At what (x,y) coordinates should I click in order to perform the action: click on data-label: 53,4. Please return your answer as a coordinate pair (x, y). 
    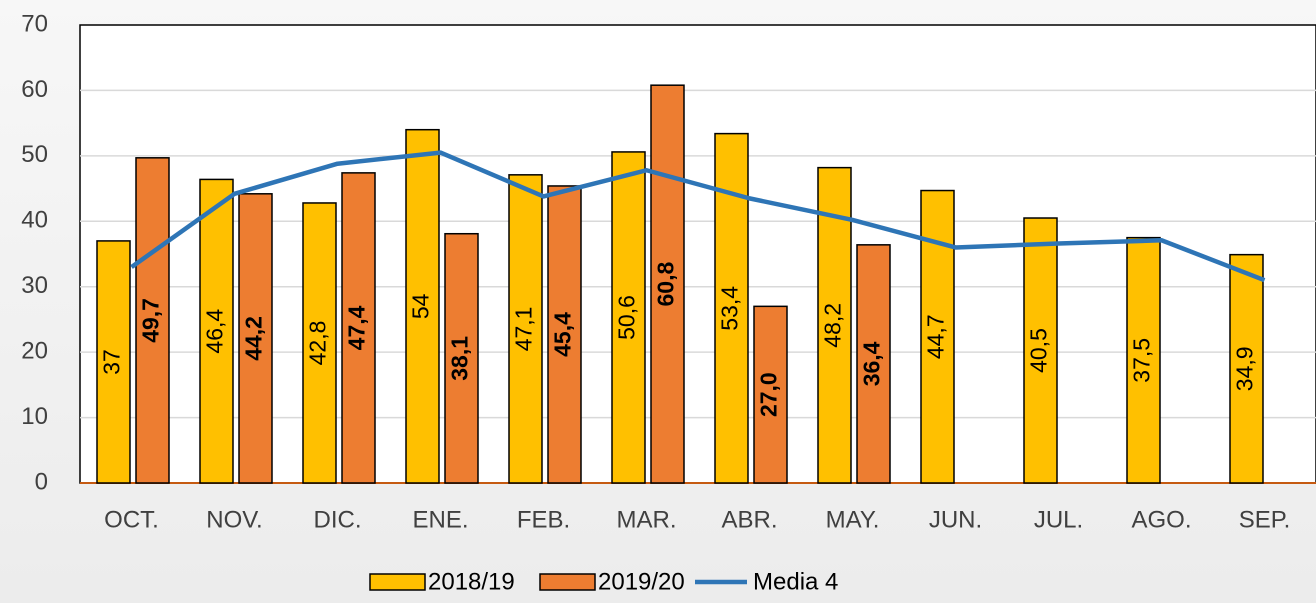
    Looking at the image, I should click on (730, 308).